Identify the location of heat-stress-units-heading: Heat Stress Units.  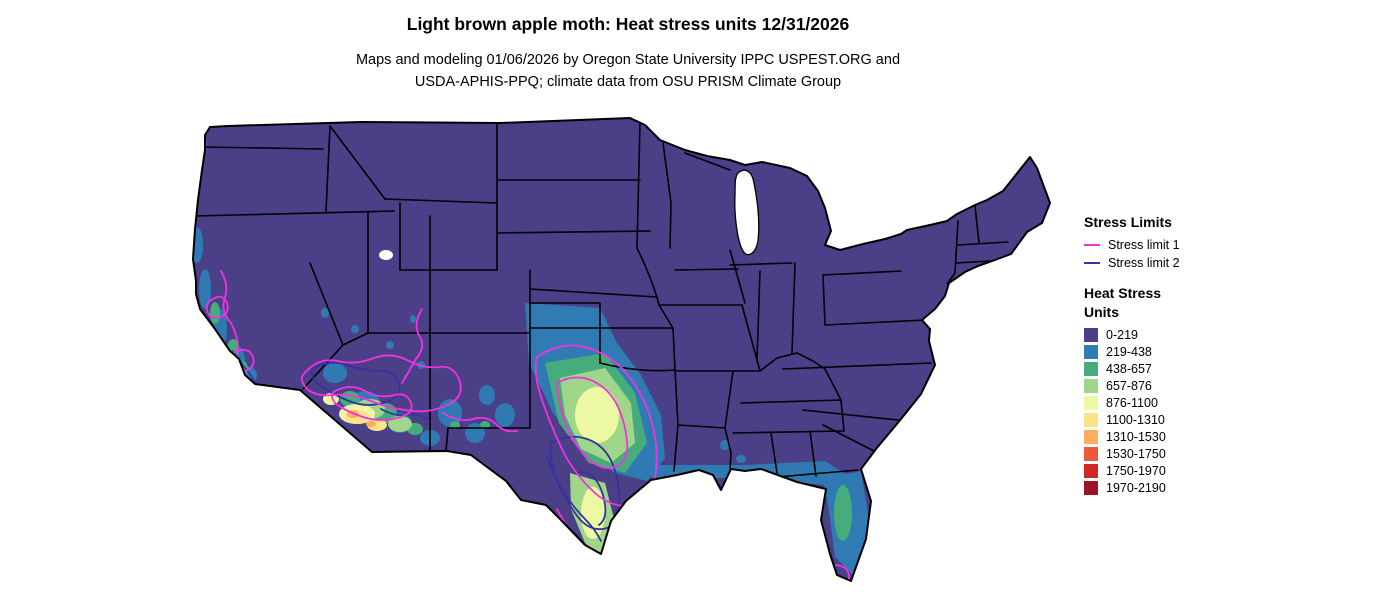
(1159, 303).